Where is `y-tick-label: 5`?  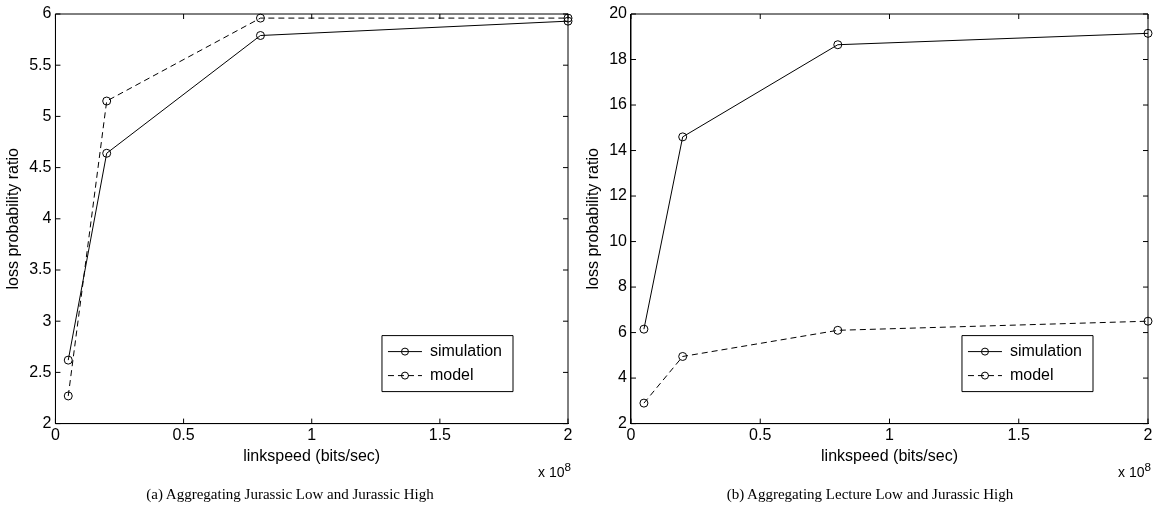 y-tick-label: 5 is located at coordinates (47, 115).